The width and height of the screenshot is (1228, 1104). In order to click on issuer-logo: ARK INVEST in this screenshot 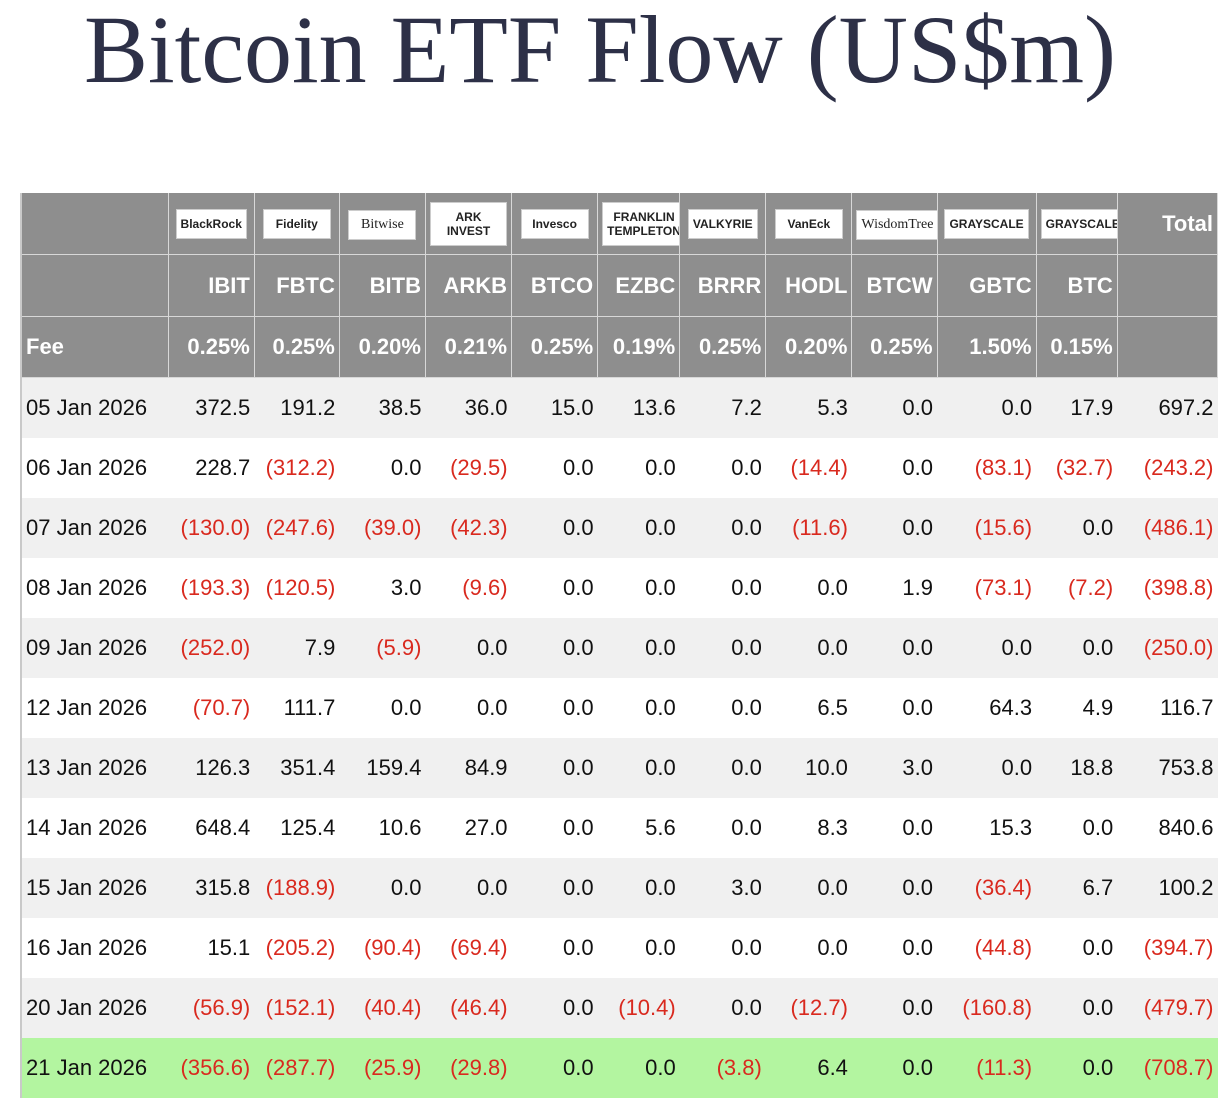, I will do `click(468, 223)`.